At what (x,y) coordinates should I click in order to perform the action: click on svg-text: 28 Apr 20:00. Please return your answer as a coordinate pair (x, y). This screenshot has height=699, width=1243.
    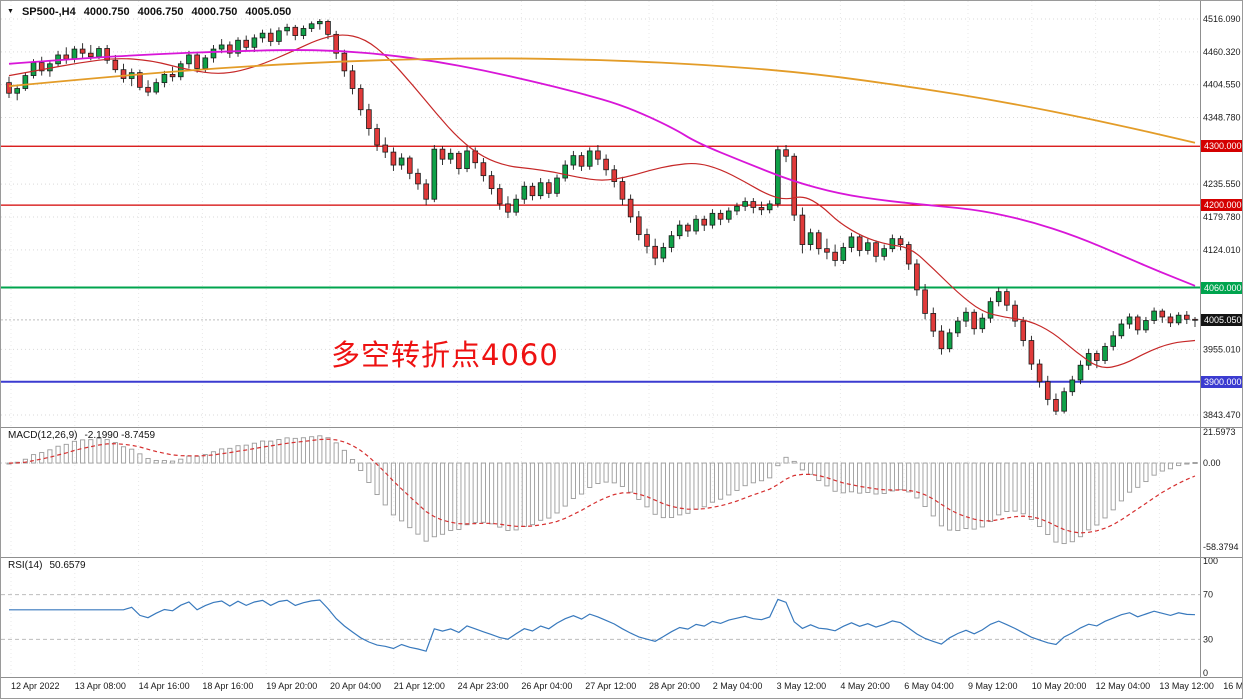
    Looking at the image, I should click on (674, 686).